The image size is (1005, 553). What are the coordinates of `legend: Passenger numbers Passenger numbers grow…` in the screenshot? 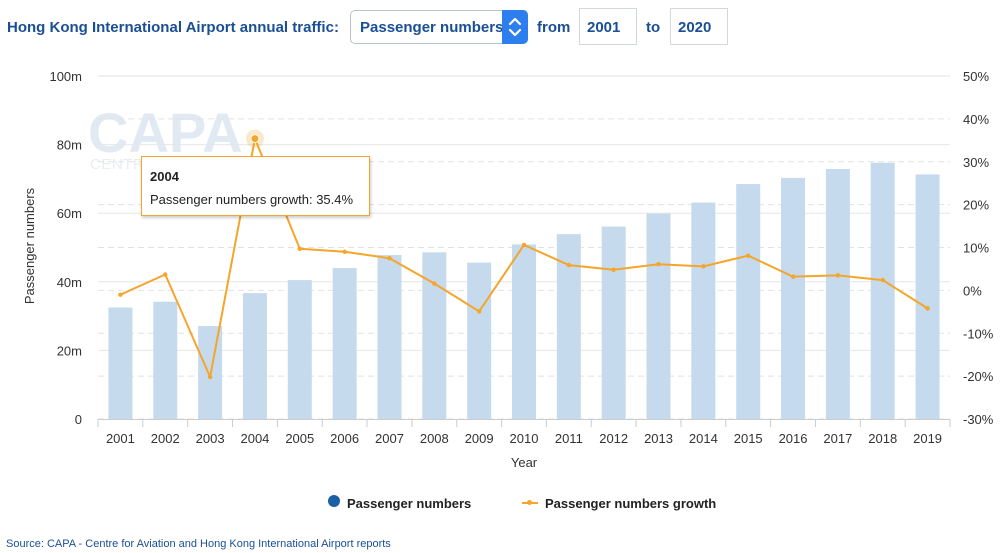 It's located at (502, 505).